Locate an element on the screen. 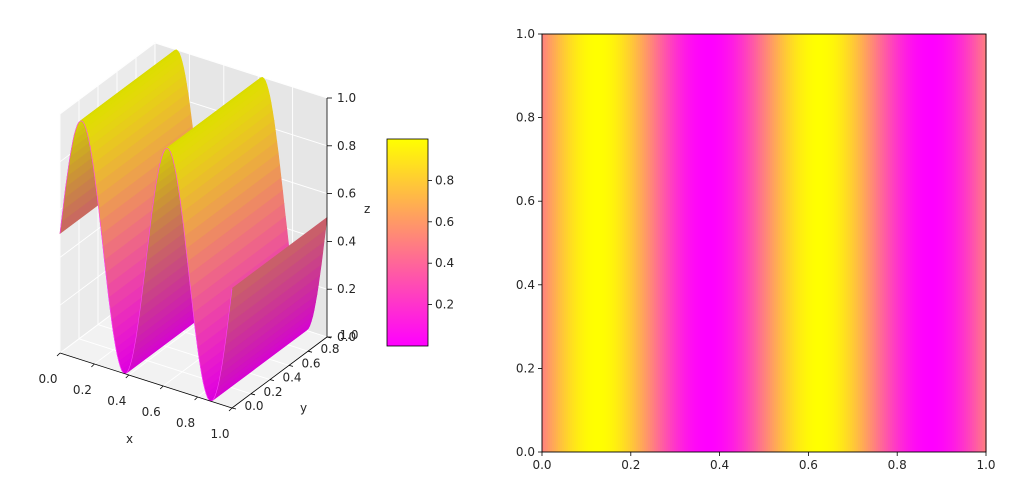 Image resolution: width=1024 pixels, height=490 pixels. y-tick is located at coordinates (234, 408).